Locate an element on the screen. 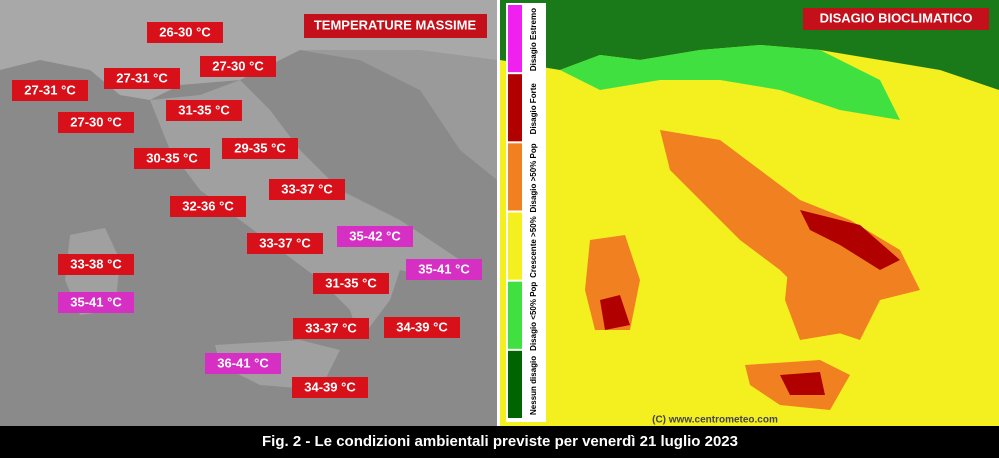  caption-bar is located at coordinates (499, 442).